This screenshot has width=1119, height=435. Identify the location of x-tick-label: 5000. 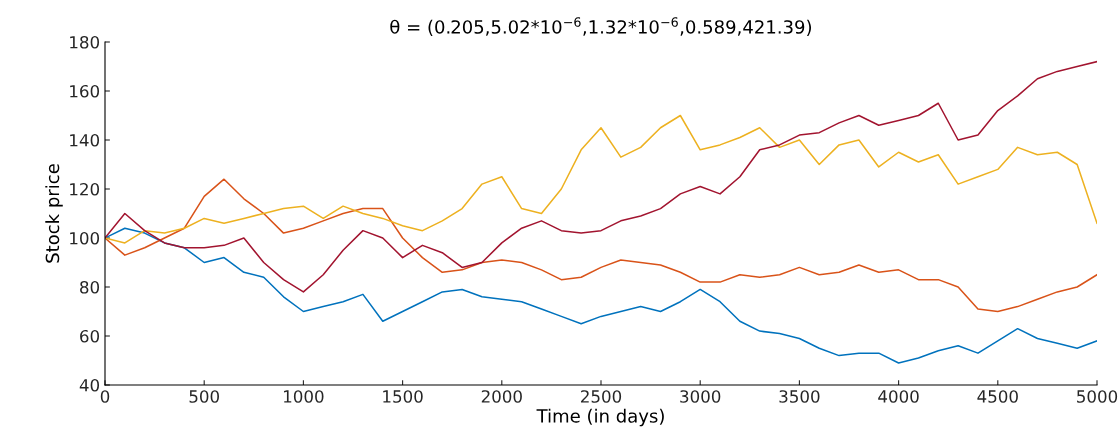
(1097, 396).